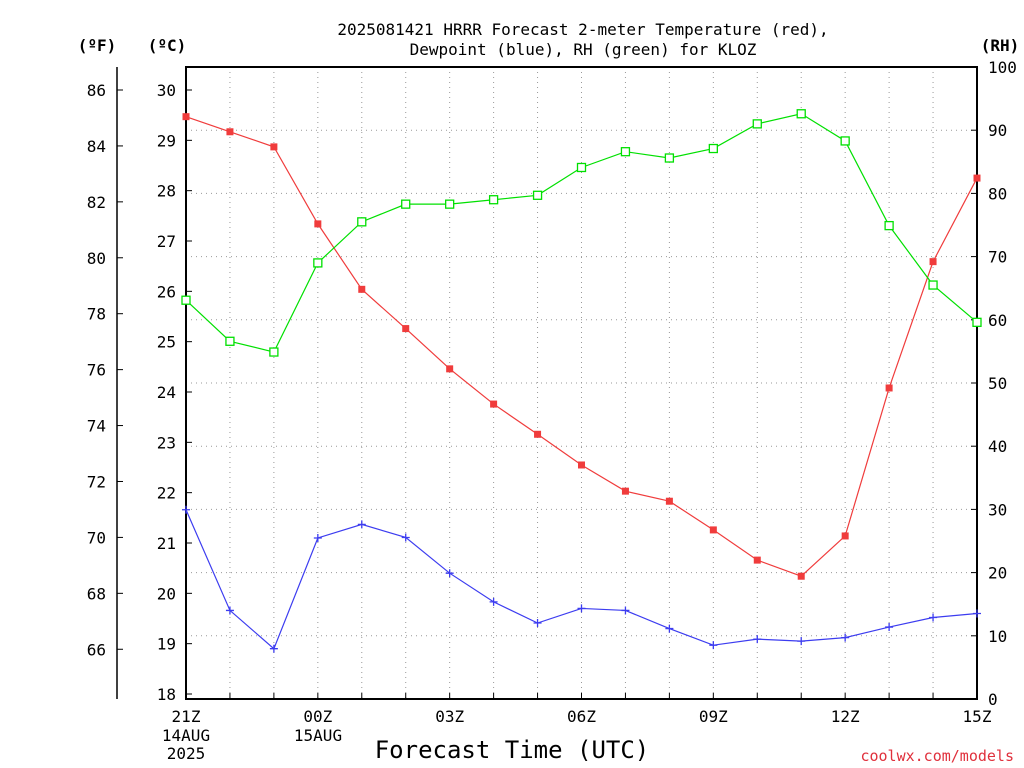  What do you see at coordinates (937, 756) in the screenshot?
I see `credit-text: coolwx.com/models` at bounding box center [937, 756].